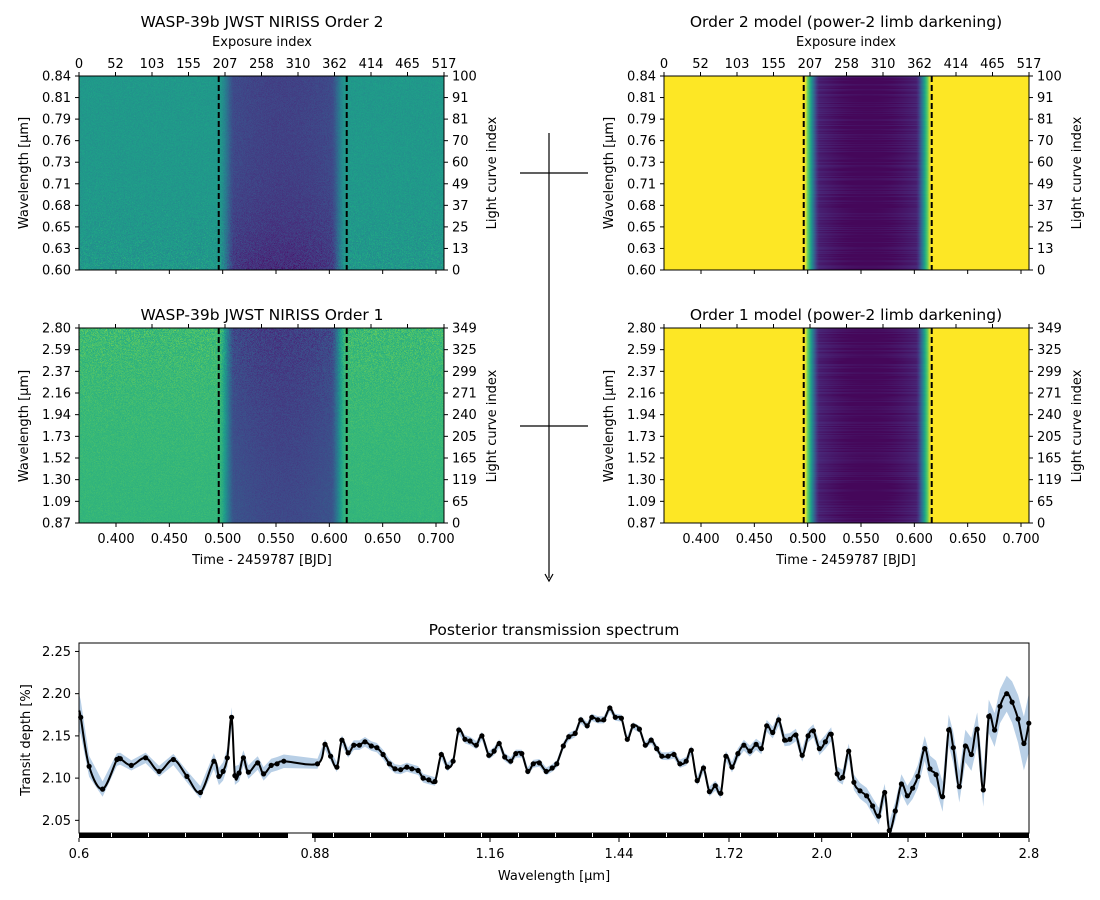 The width and height of the screenshot is (1100, 900). What do you see at coordinates (1029, 64) in the screenshot?
I see `top-x-tick-label: 517` at bounding box center [1029, 64].